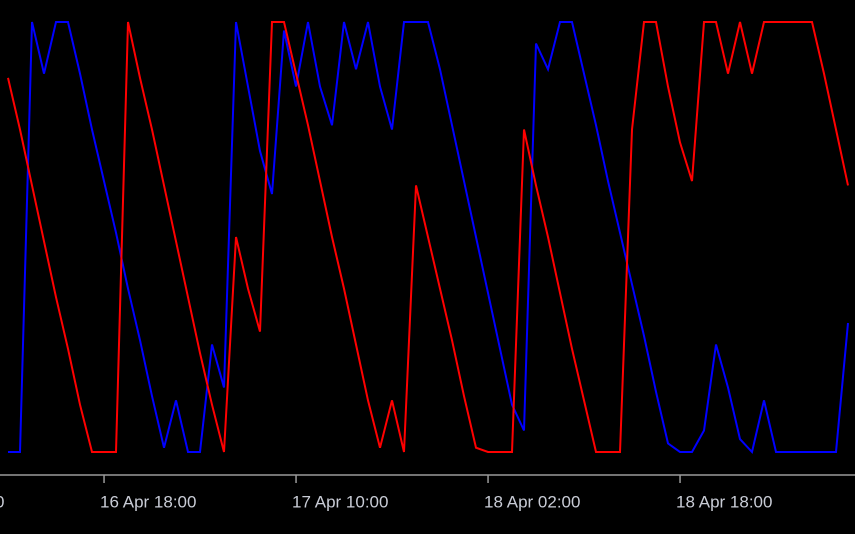 The height and width of the screenshot is (534, 855). I want to click on x-tick-label: 18 Apr 02:00, so click(532, 501).